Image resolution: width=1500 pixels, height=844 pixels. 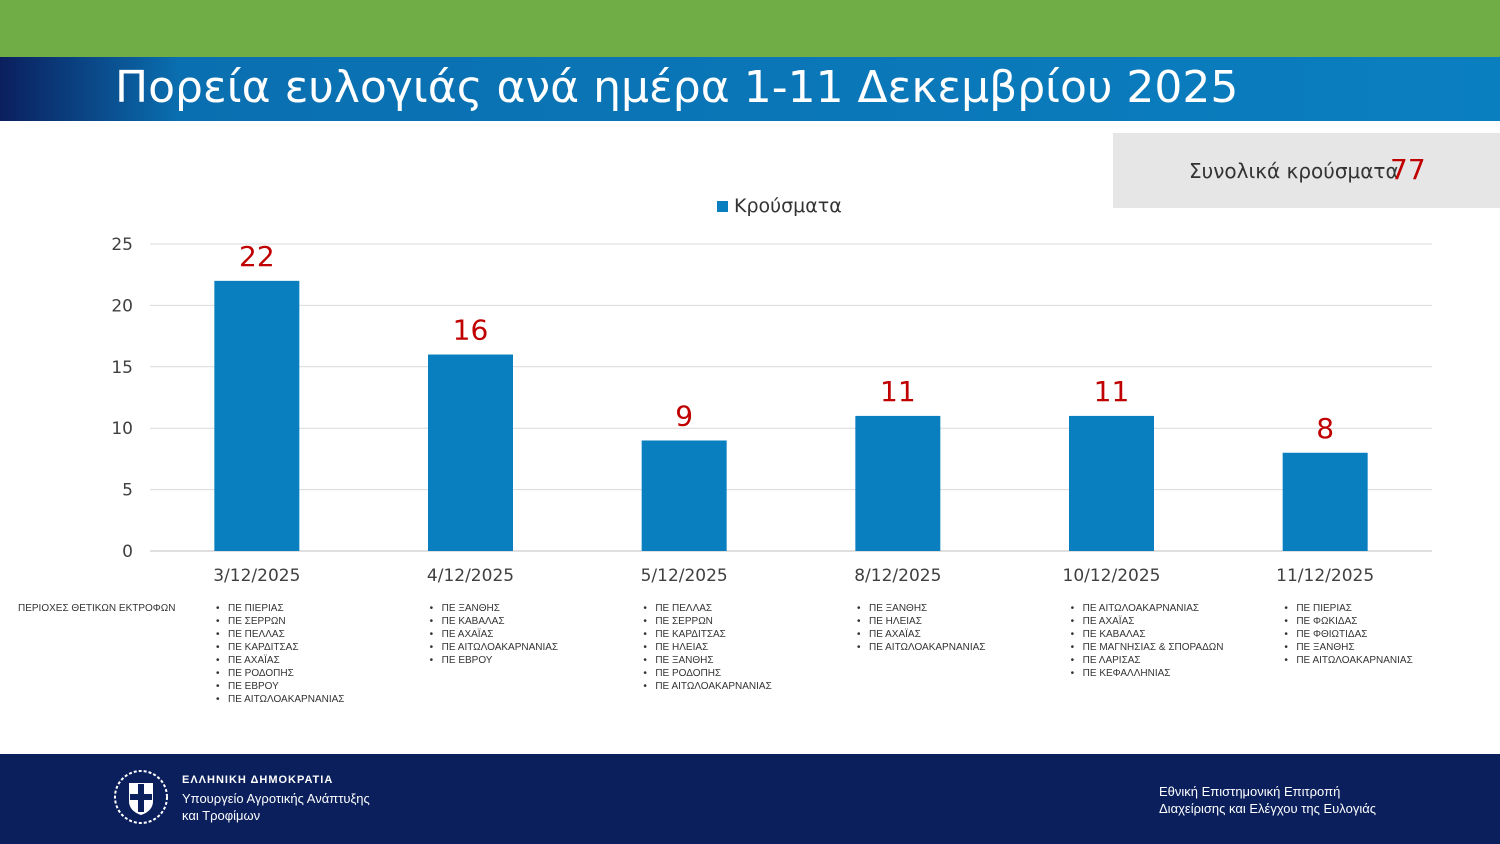 I want to click on region-item: ΠΕ ΜΑΓΝΗΣΙΑΣ & ΣΠΟΡΑΔΩΝ, so click(x=1147, y=647).